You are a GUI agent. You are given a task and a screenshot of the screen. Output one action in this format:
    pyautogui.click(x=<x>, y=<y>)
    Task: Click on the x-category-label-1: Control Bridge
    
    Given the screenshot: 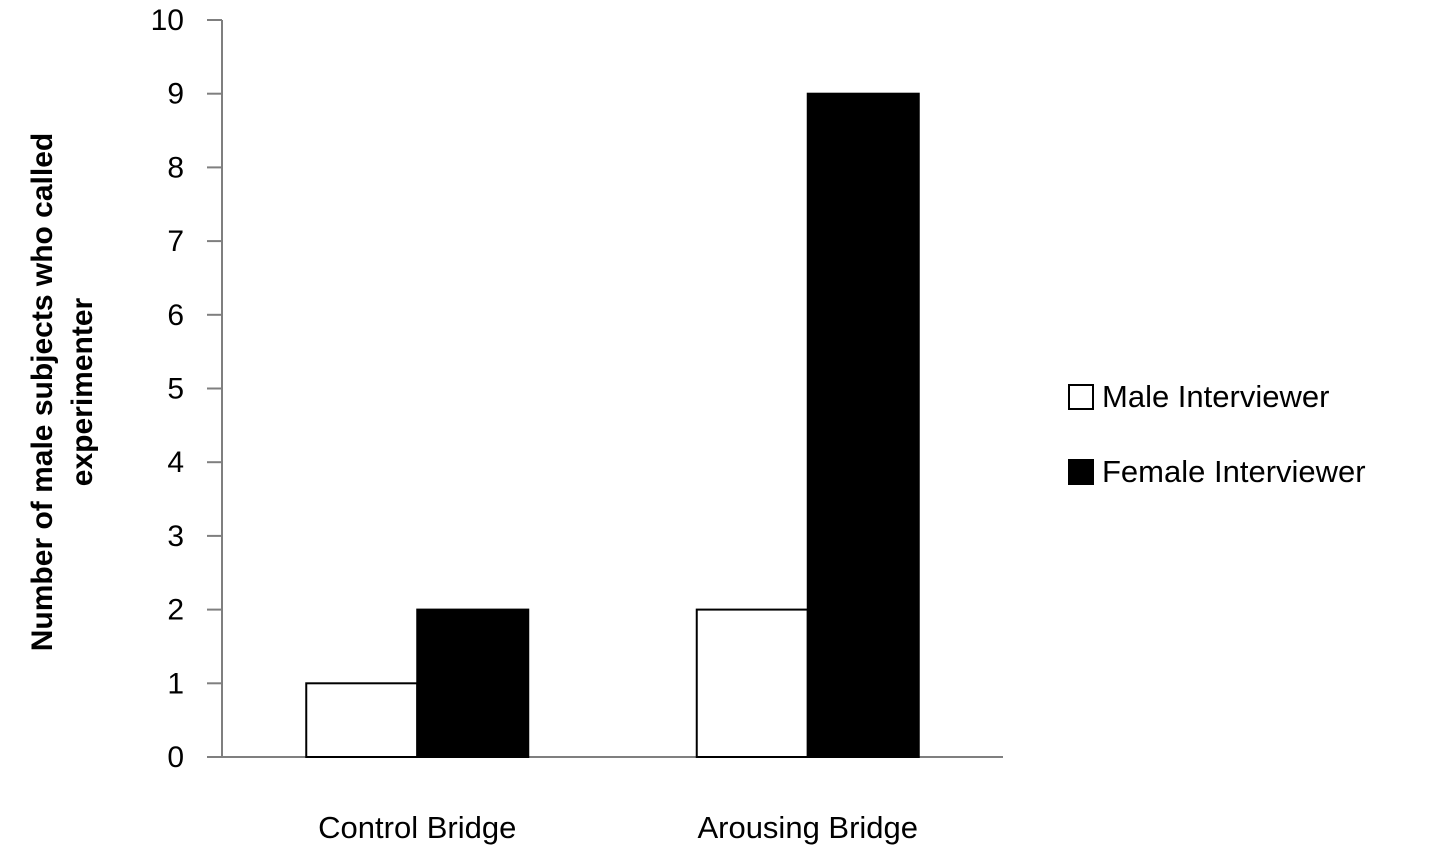 What is the action you would take?
    pyautogui.click(x=417, y=827)
    